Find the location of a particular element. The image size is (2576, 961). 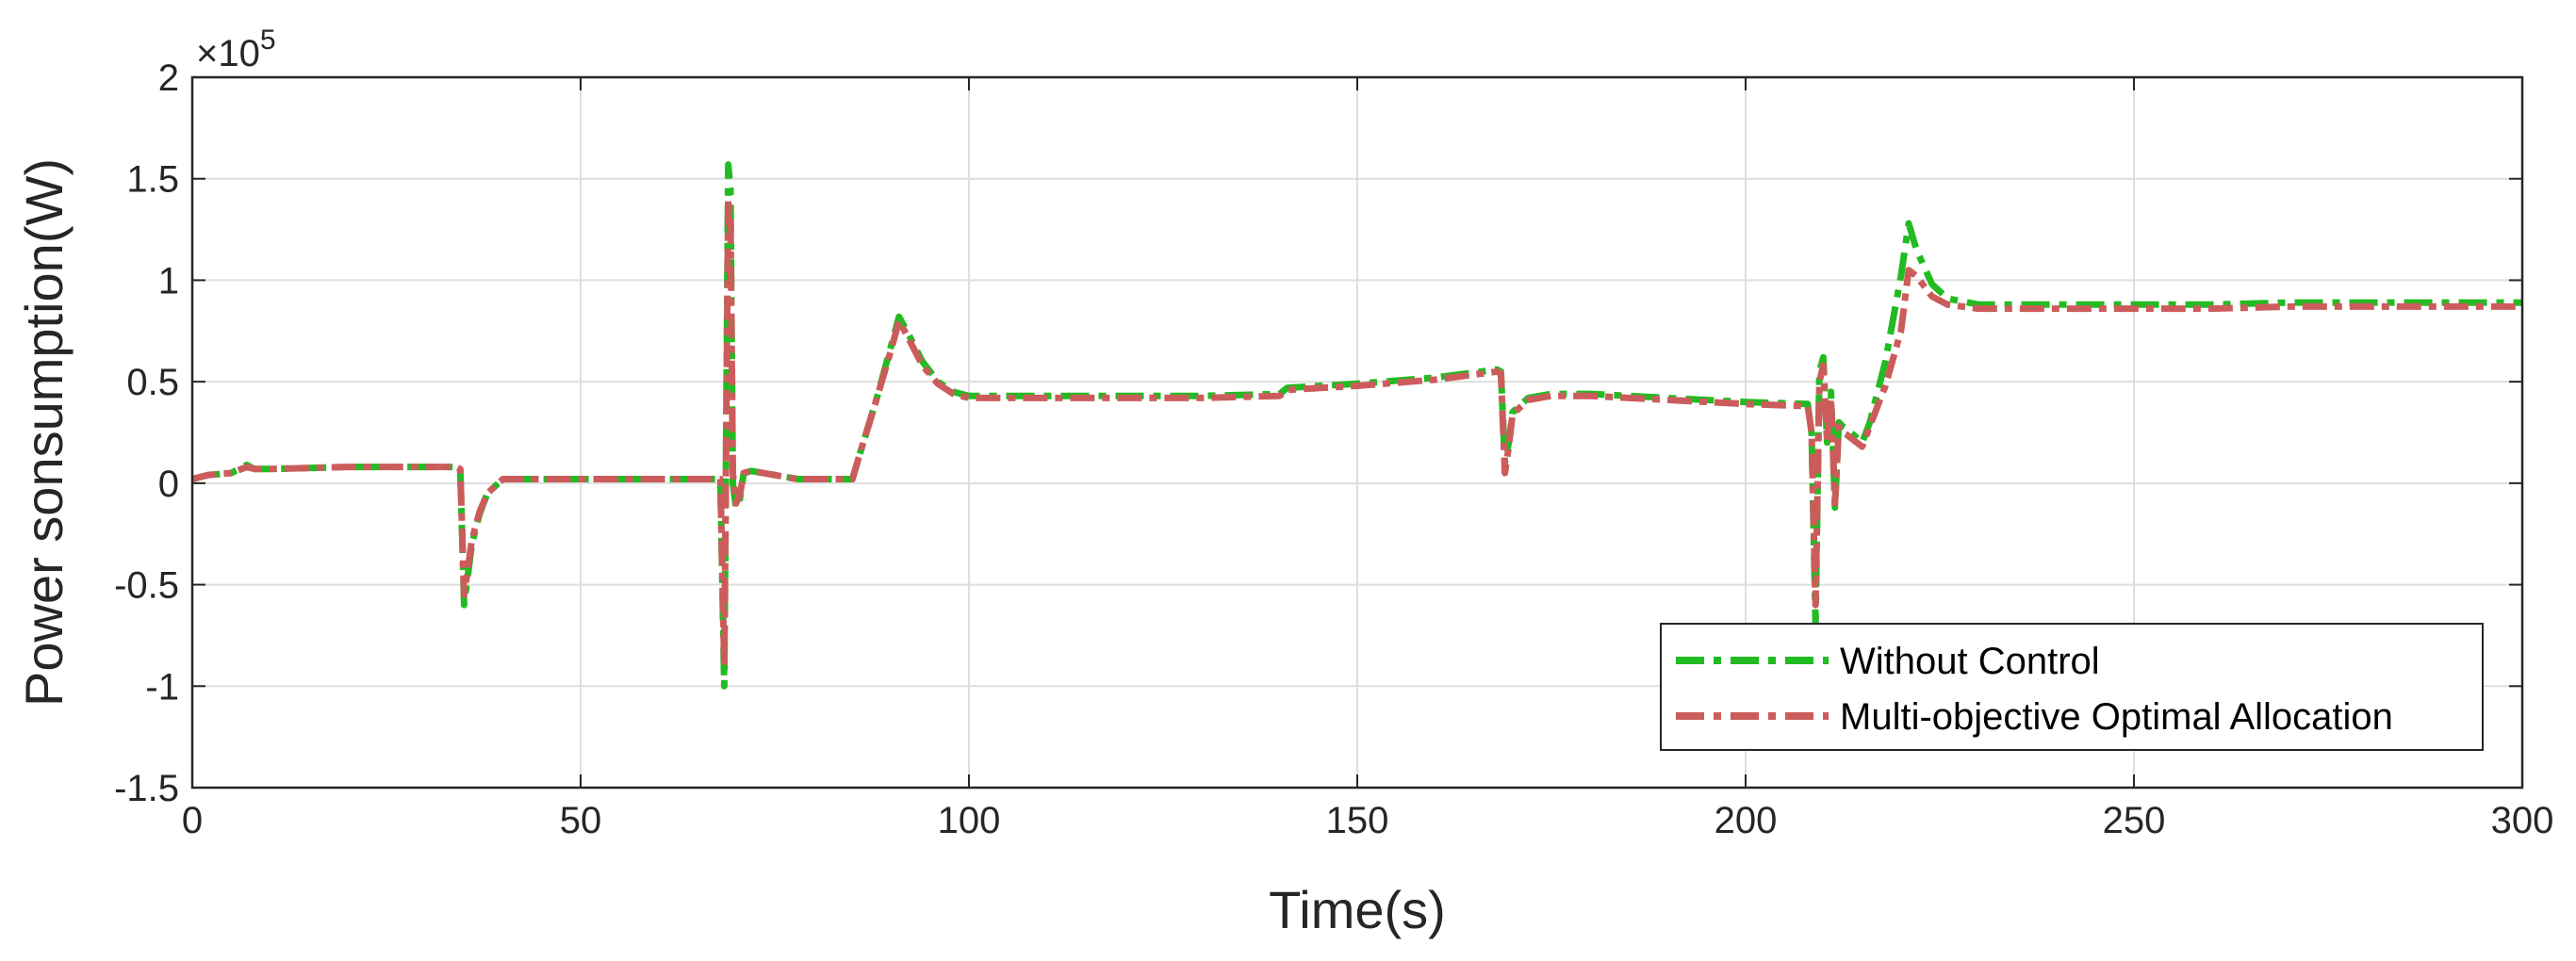

y-tick-label: 0.5 is located at coordinates (152, 382).